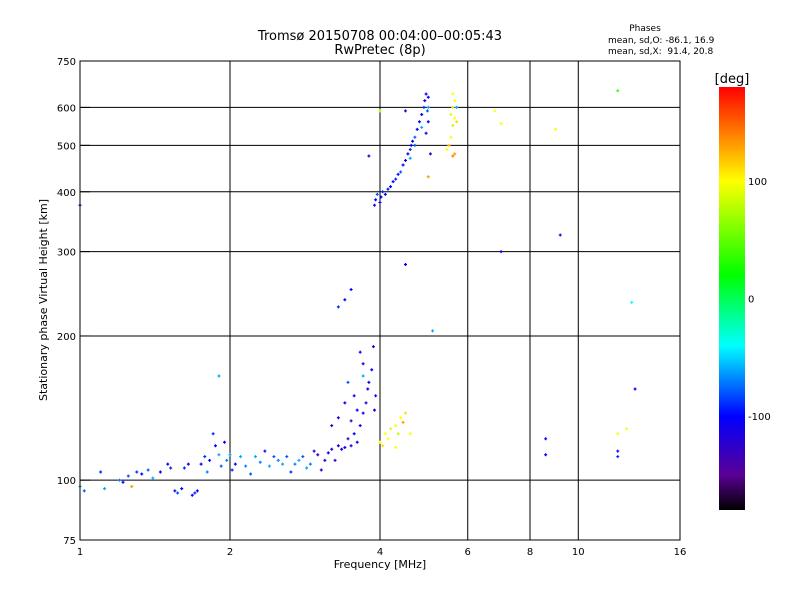 The height and width of the screenshot is (600, 800). What do you see at coordinates (759, 300) in the screenshot?
I see `colorbar-ticks: 100 0 -100` at bounding box center [759, 300].